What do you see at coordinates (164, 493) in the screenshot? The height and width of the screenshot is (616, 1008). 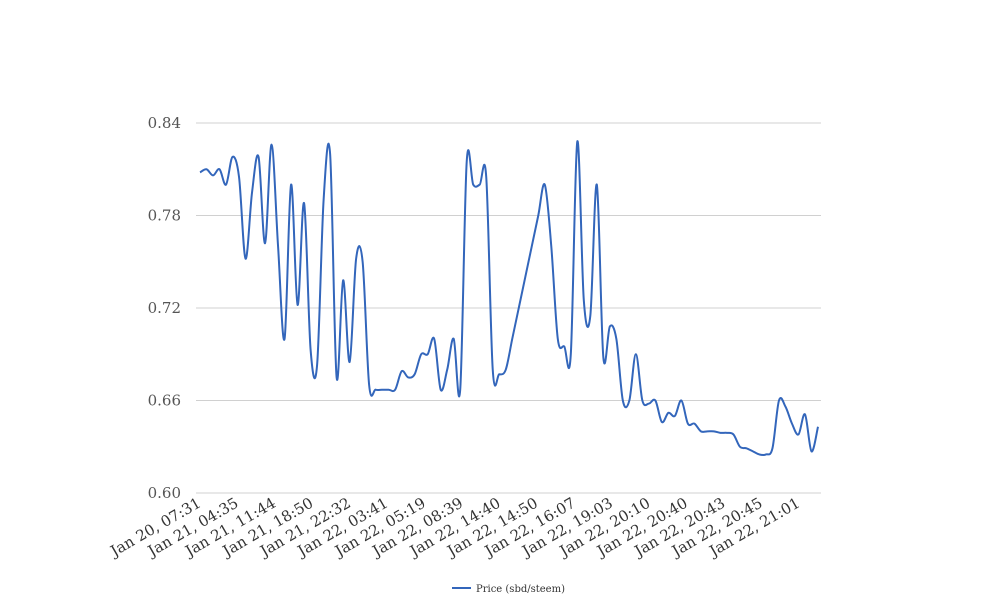 I see `y-tick-label: 0.60` at bounding box center [164, 493].